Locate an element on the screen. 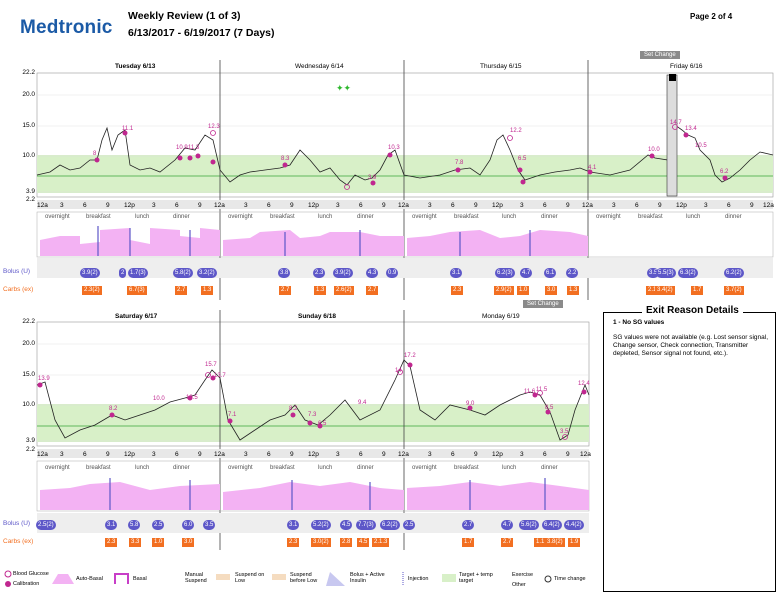  legend-calibration: Calibration is located at coordinates (26, 584).